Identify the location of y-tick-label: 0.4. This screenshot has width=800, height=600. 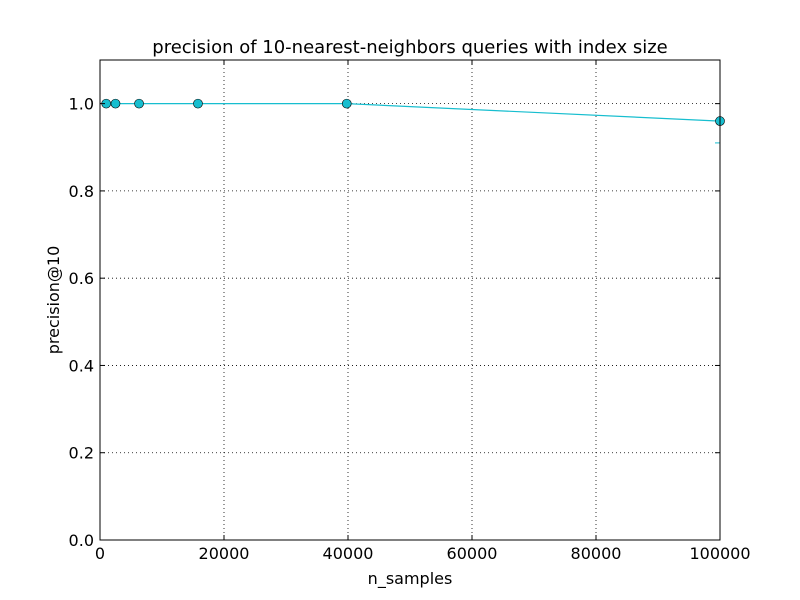
(81, 365).